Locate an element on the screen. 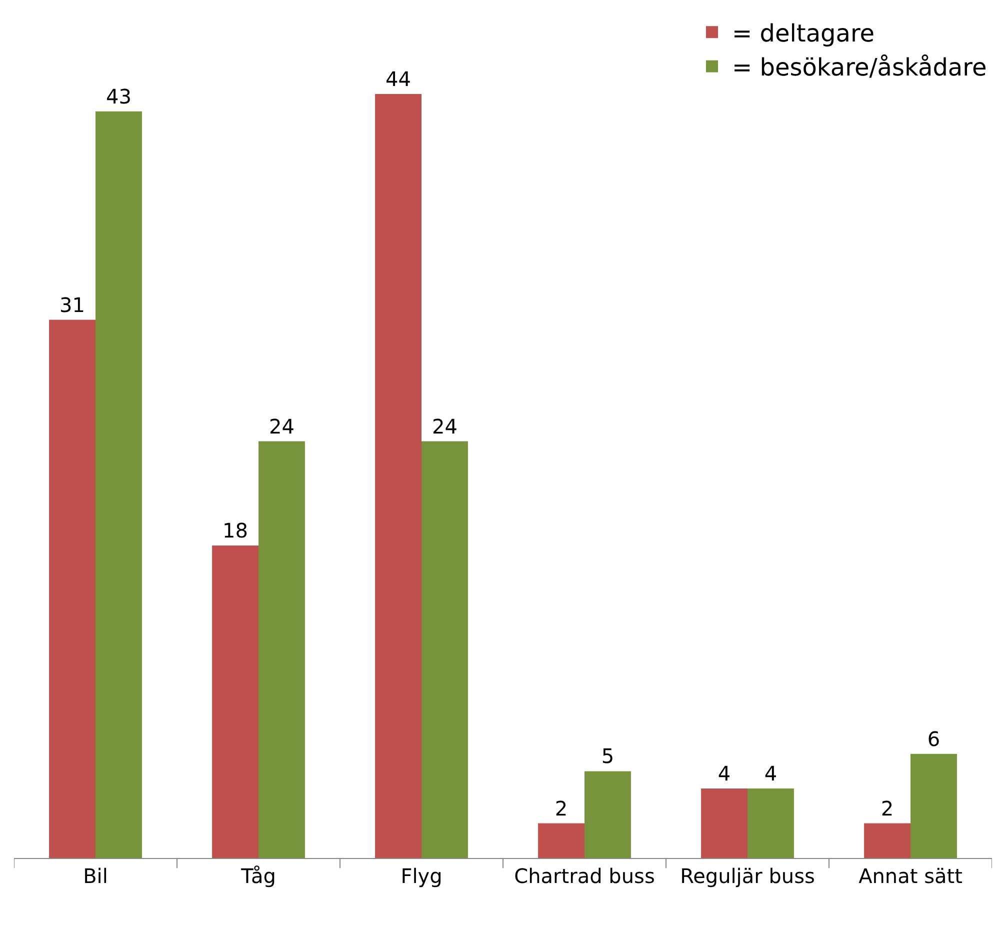 The height and width of the screenshot is (947, 996). x-tick-label: Tåg is located at coordinates (258, 876).